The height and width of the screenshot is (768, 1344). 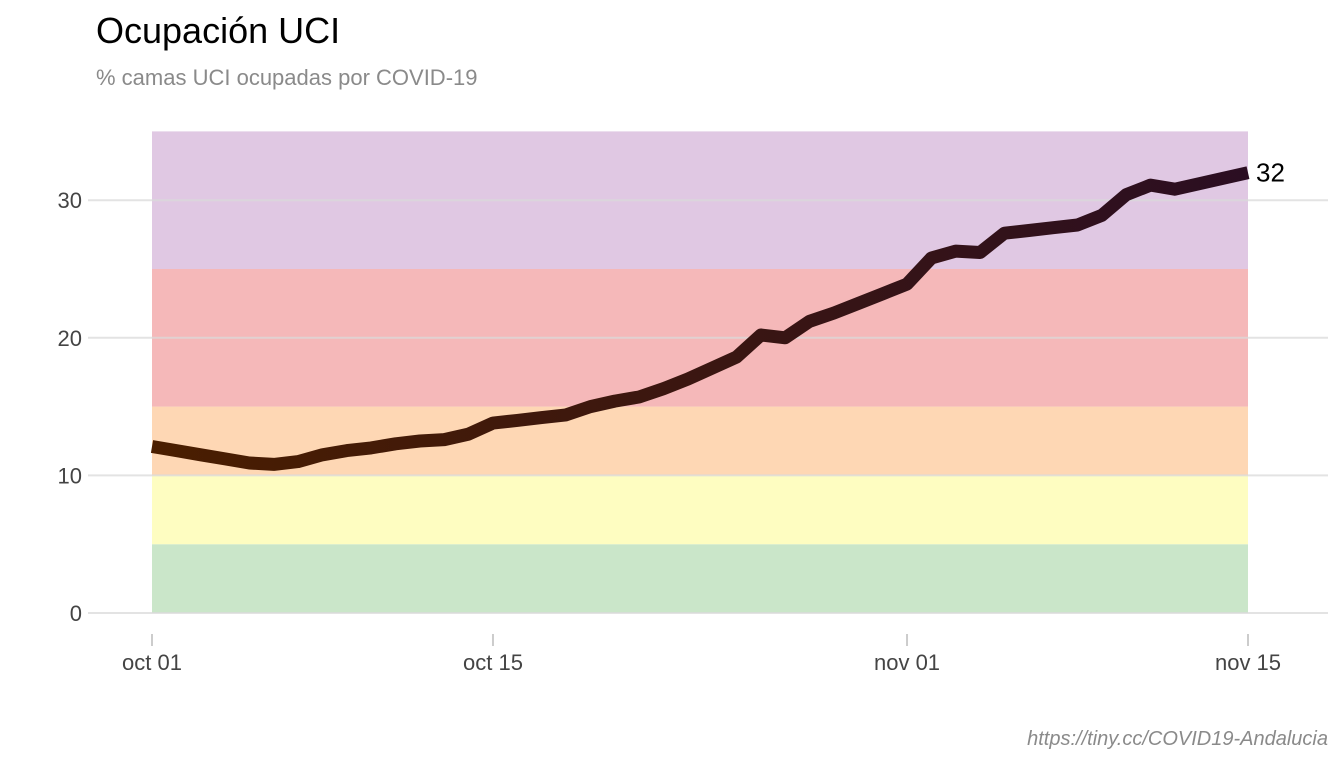 I want to click on chart-subtitle: % camas UCI ocupadas por COVID-19, so click(x=287, y=77).